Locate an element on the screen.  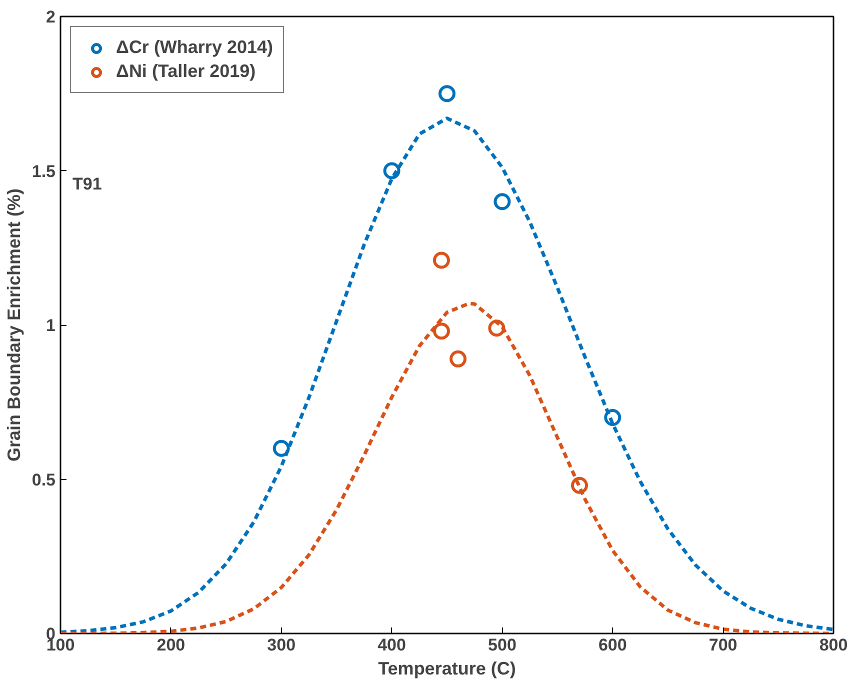
annotation: T91 is located at coordinates (87, 184).